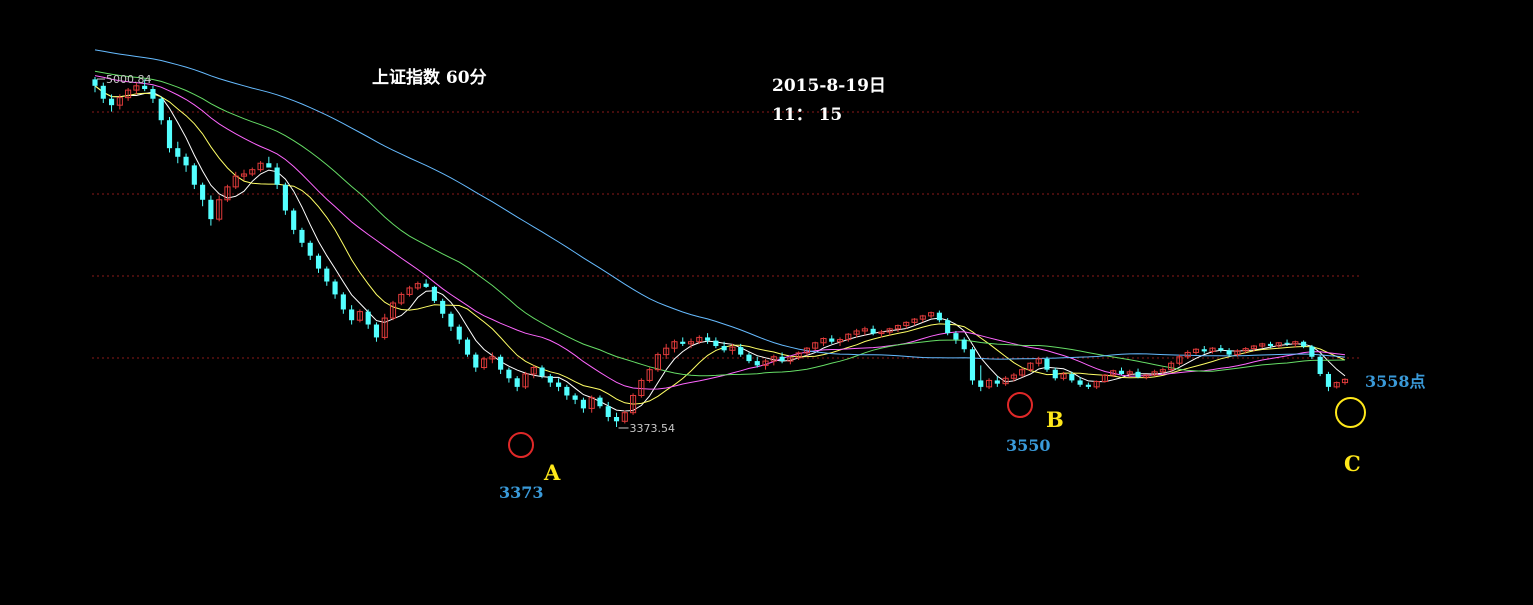 The height and width of the screenshot is (605, 1533). What do you see at coordinates (653, 428) in the screenshot?
I see `low-value-label: 3373.54` at bounding box center [653, 428].